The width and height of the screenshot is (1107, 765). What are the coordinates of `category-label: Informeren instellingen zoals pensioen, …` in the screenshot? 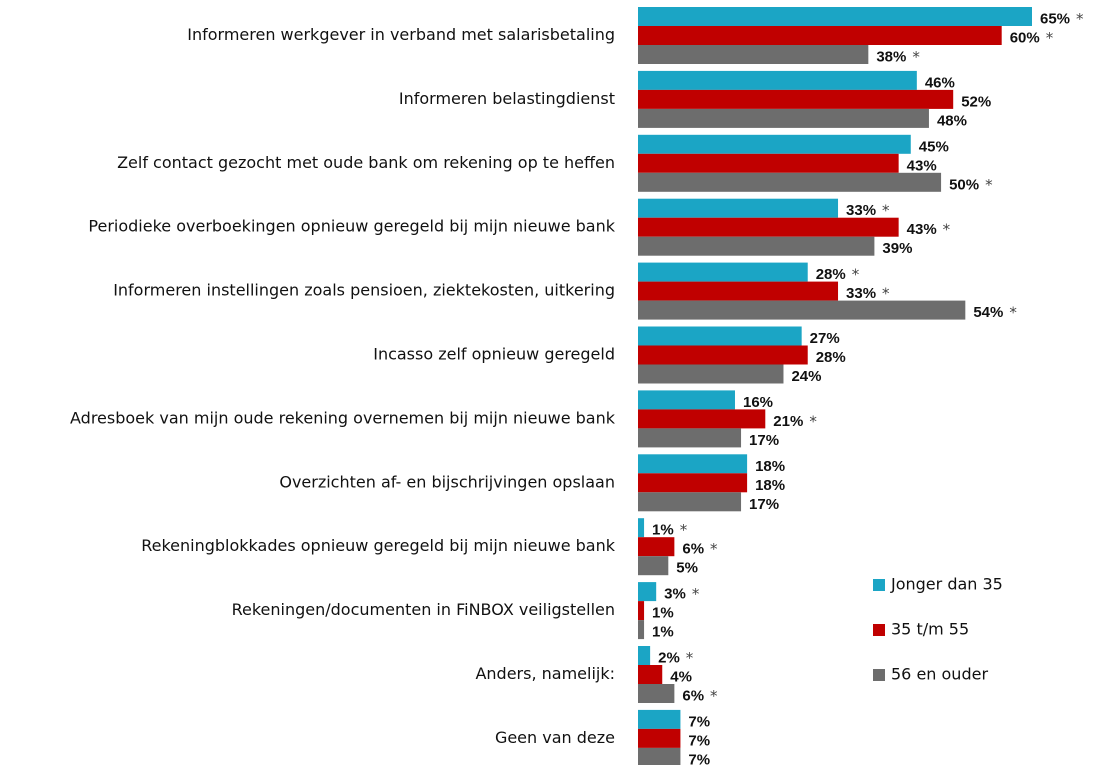 It's located at (364, 290).